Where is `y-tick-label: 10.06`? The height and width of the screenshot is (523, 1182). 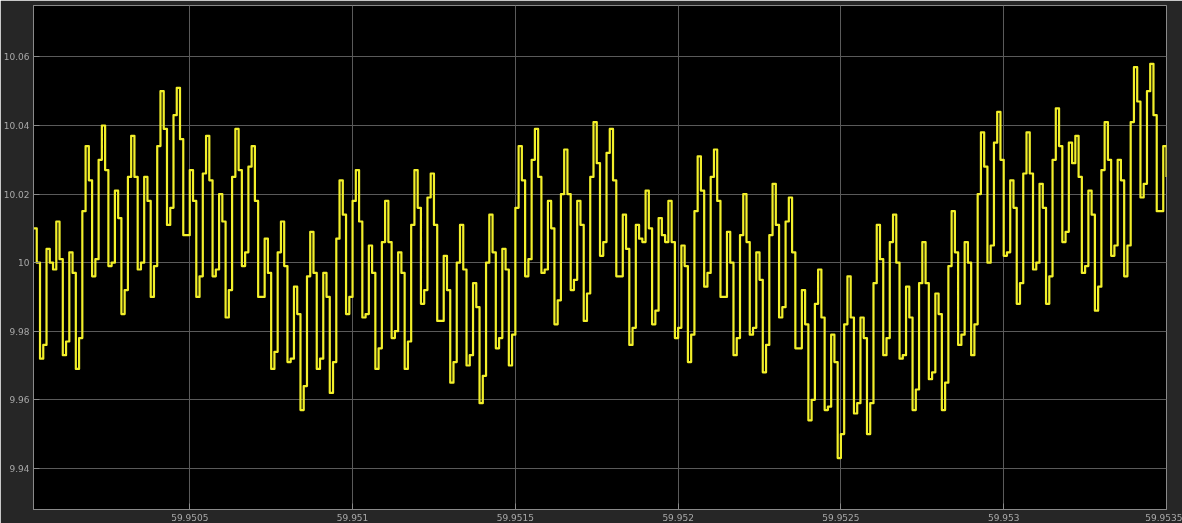
y-tick-label: 10.06 is located at coordinates (16, 57).